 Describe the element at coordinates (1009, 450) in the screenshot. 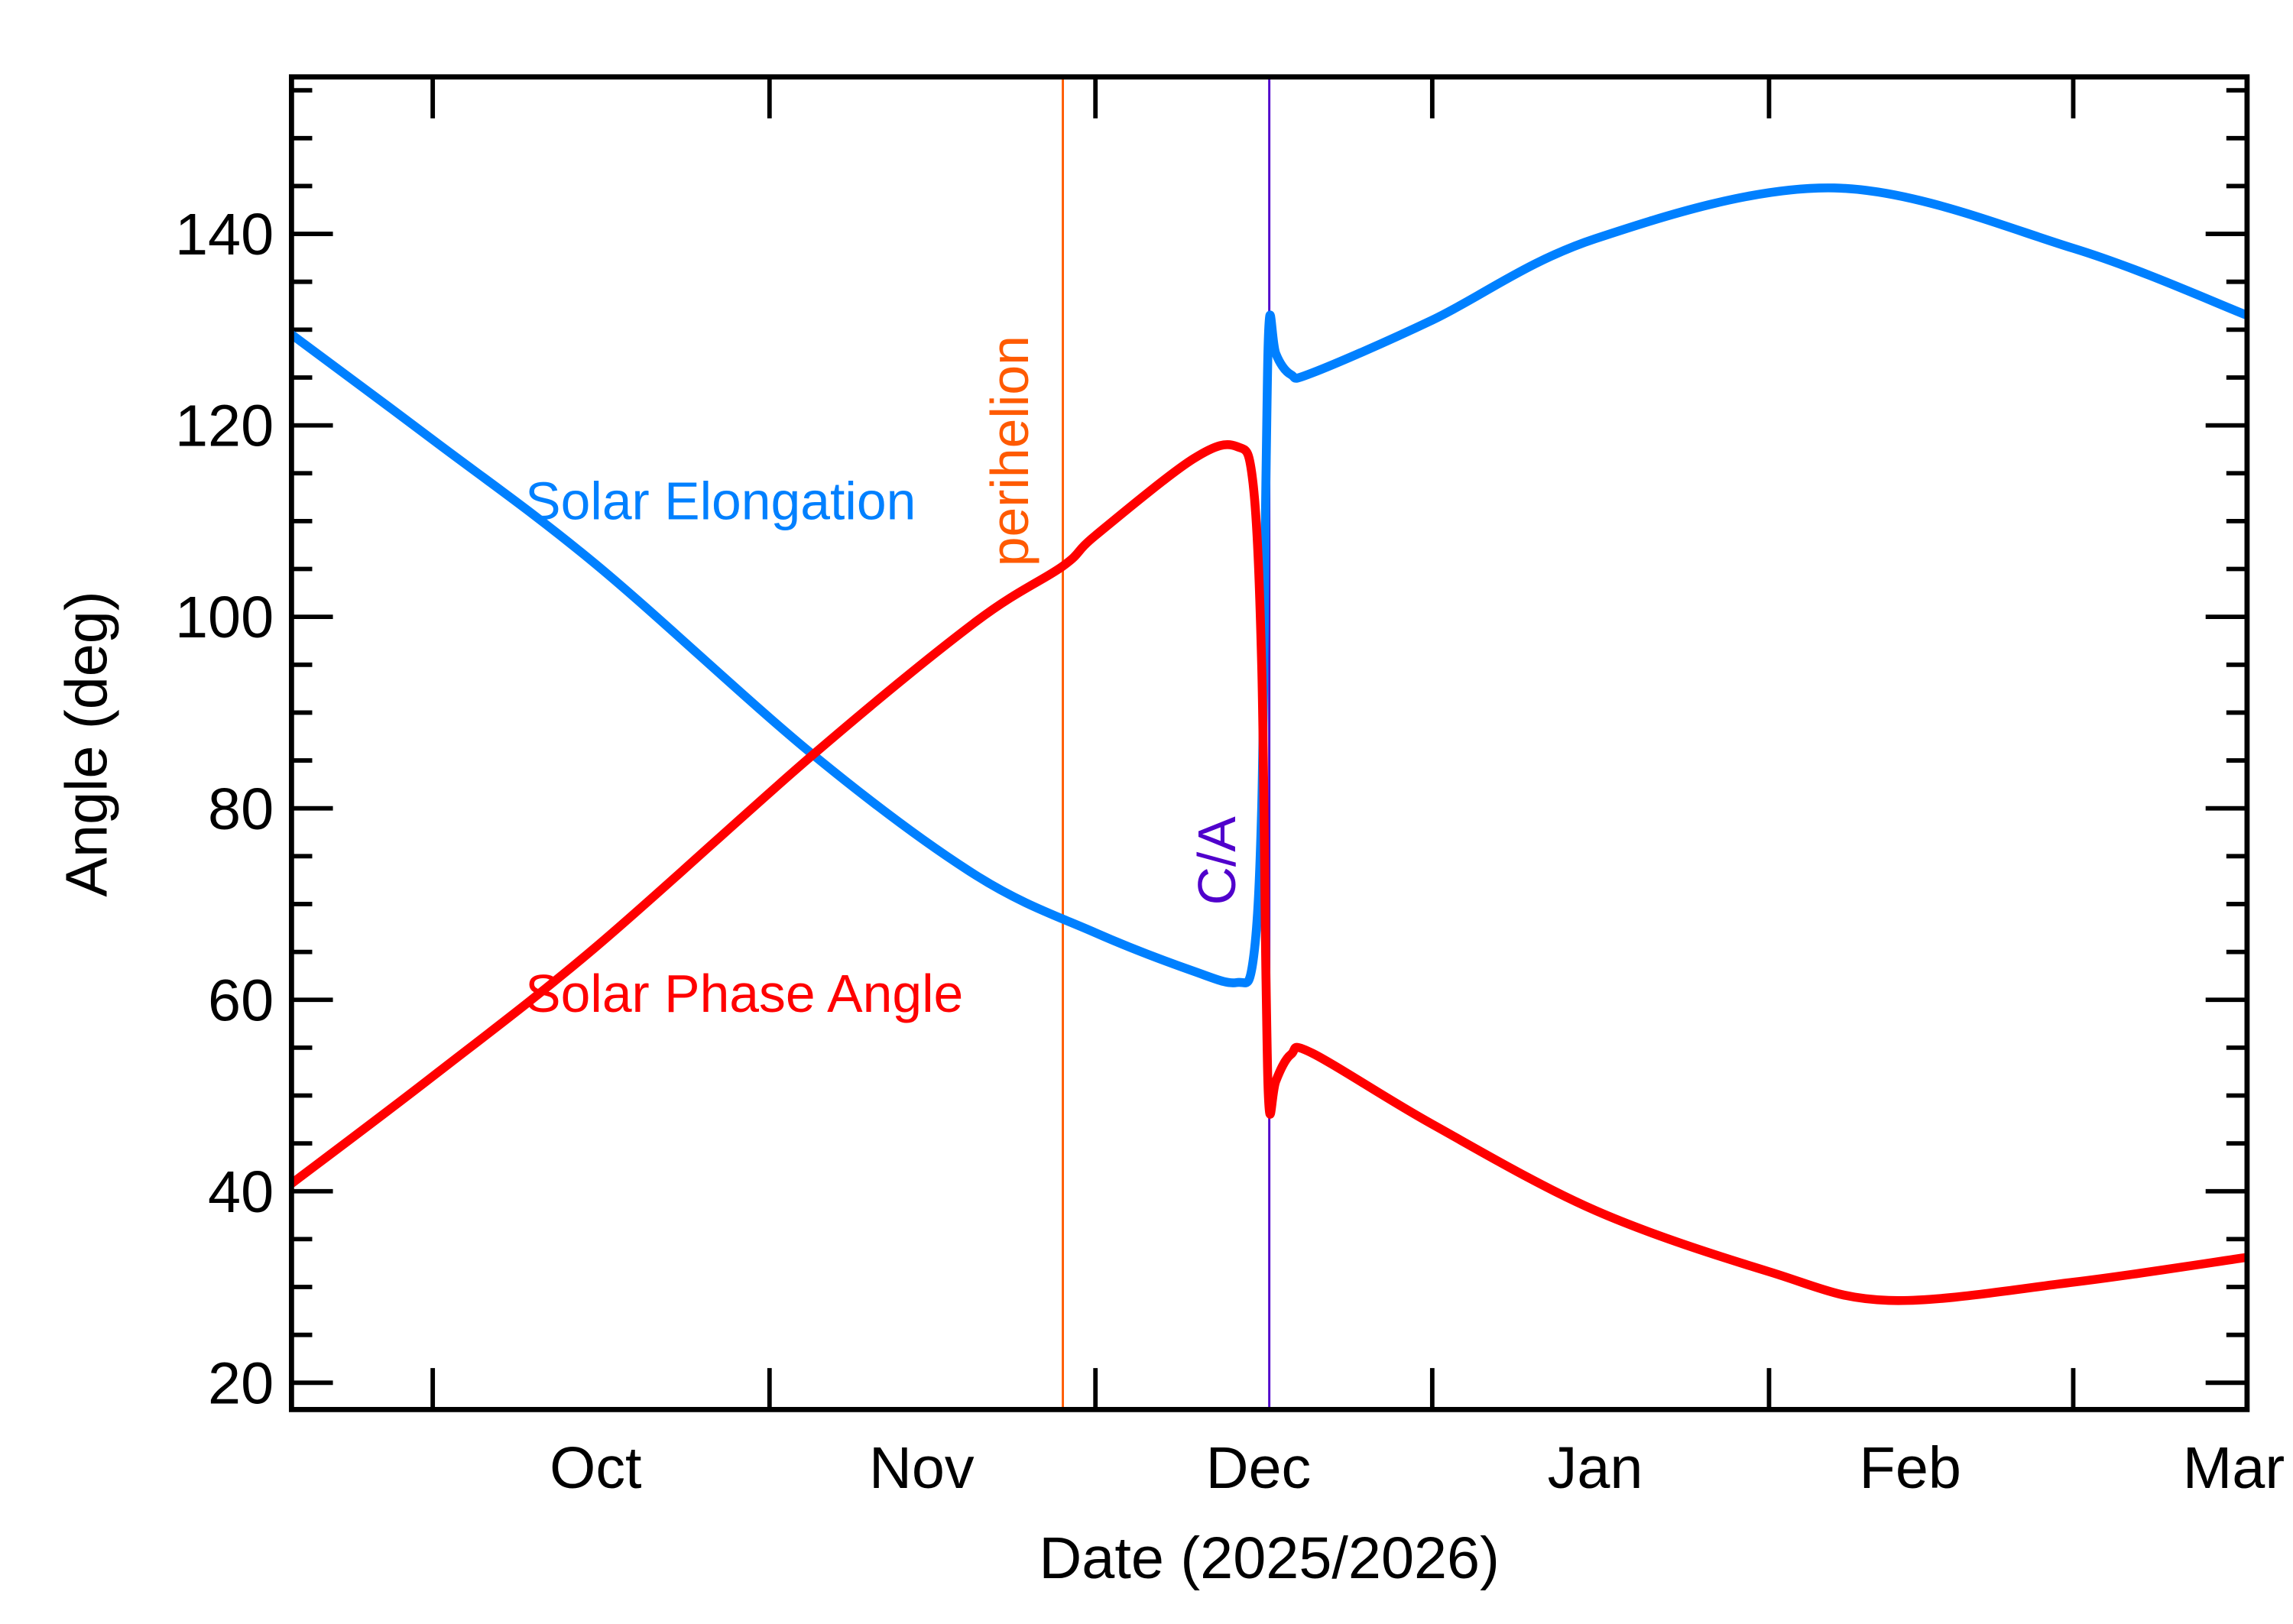

I see `perihelion-label: perihelion` at that location.